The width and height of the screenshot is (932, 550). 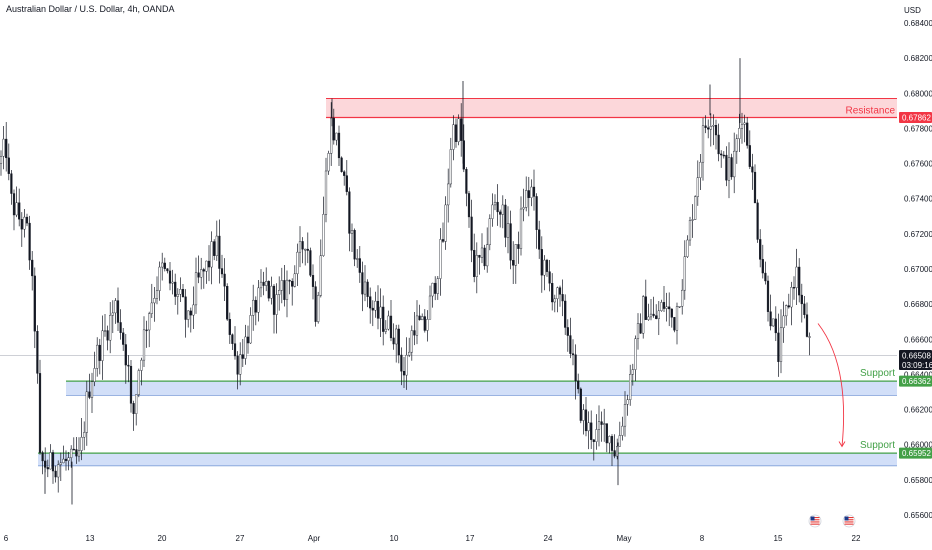 What do you see at coordinates (831, 385) in the screenshot?
I see `forecast-arrow` at bounding box center [831, 385].